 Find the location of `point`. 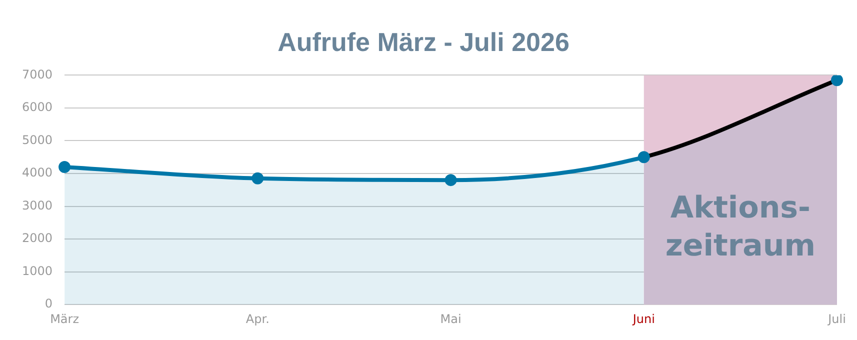

point is located at coordinates (837, 80).